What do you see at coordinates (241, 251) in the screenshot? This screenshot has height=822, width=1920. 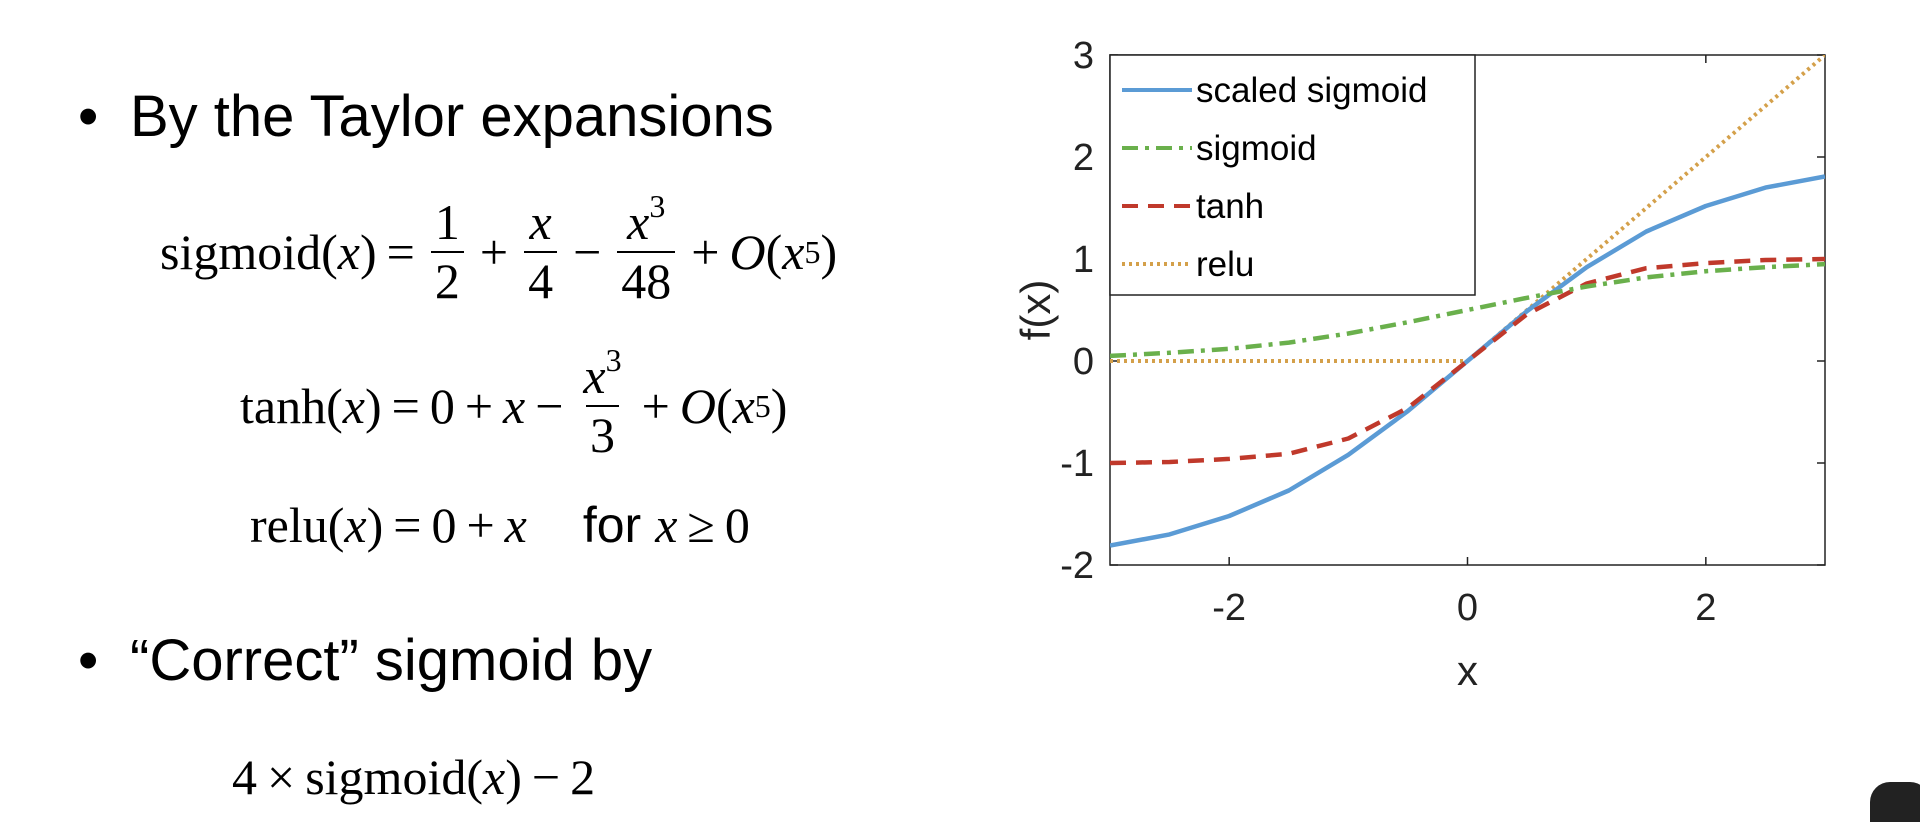 I see `sigmoid-fn-name: sigmoid` at bounding box center [241, 251].